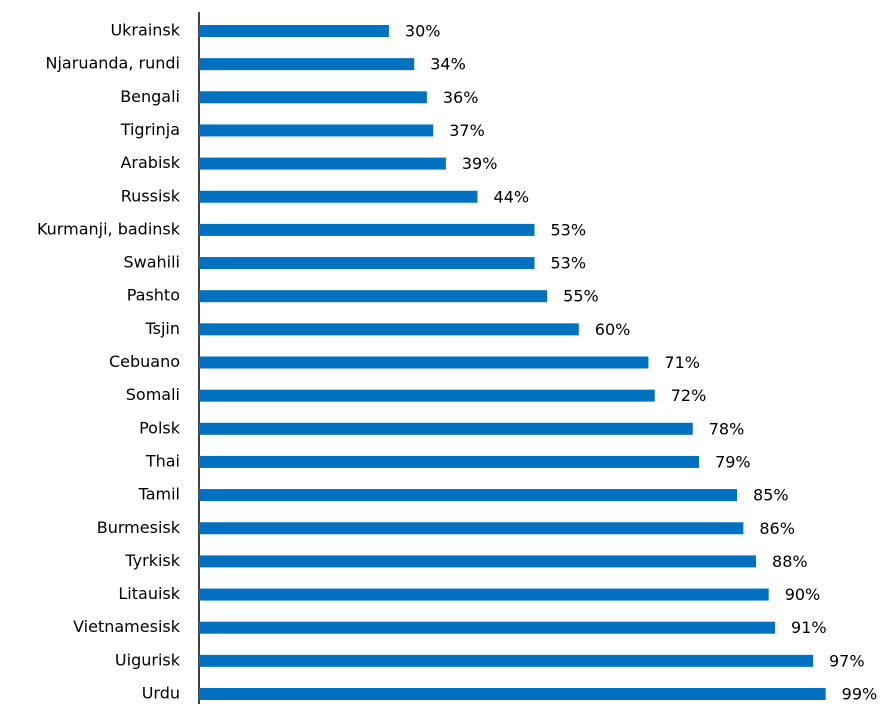  What do you see at coordinates (689, 395) in the screenshot?
I see `value-label: 72%` at bounding box center [689, 395].